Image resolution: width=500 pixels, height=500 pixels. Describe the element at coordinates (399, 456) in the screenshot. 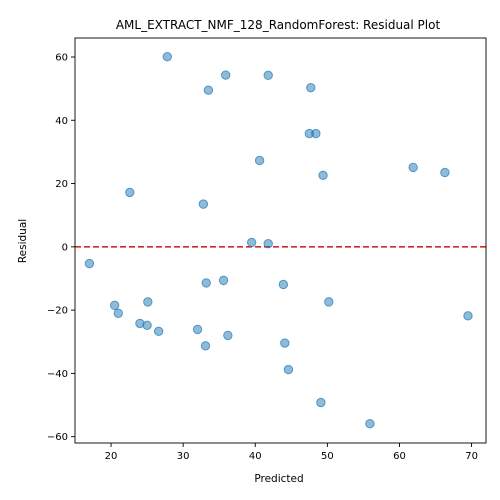

I see `x-tick-label: 60` at that location.